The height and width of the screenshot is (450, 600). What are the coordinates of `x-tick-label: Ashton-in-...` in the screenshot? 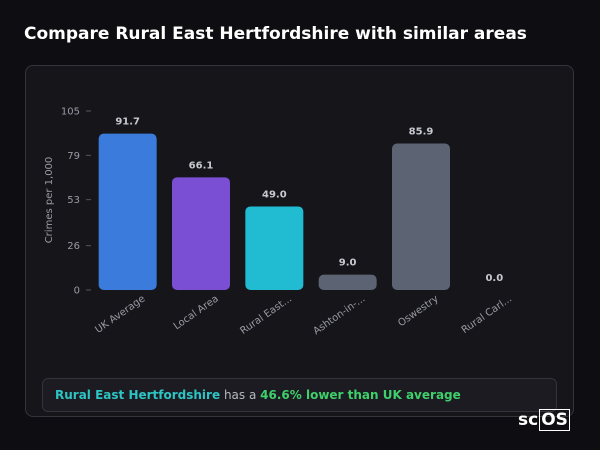 It's located at (339, 315).